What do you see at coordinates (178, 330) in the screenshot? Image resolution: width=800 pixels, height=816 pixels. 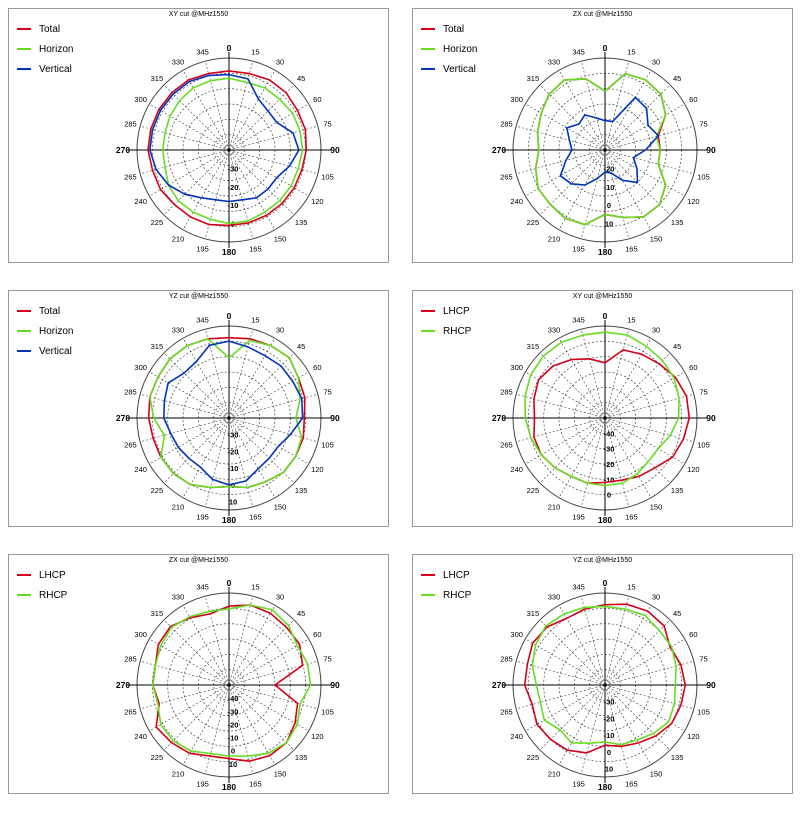 I see `angle-label: 330` at bounding box center [178, 330].